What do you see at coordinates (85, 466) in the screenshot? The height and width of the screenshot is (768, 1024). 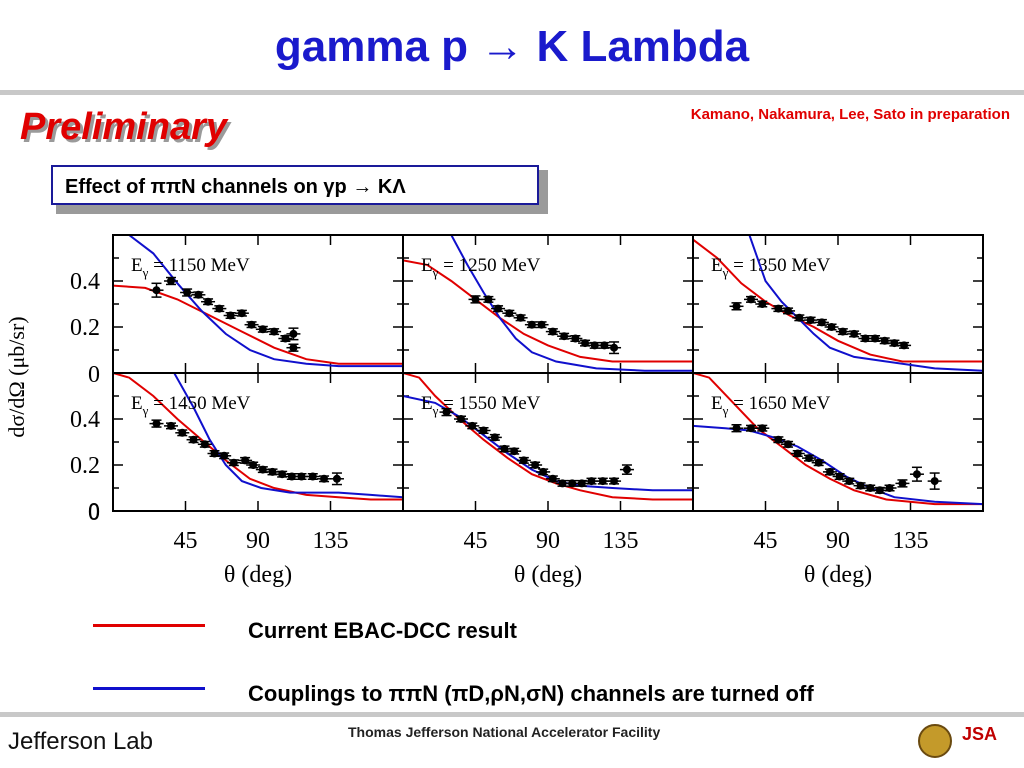 I see `y-tick-label: 0.2` at bounding box center [85, 466].